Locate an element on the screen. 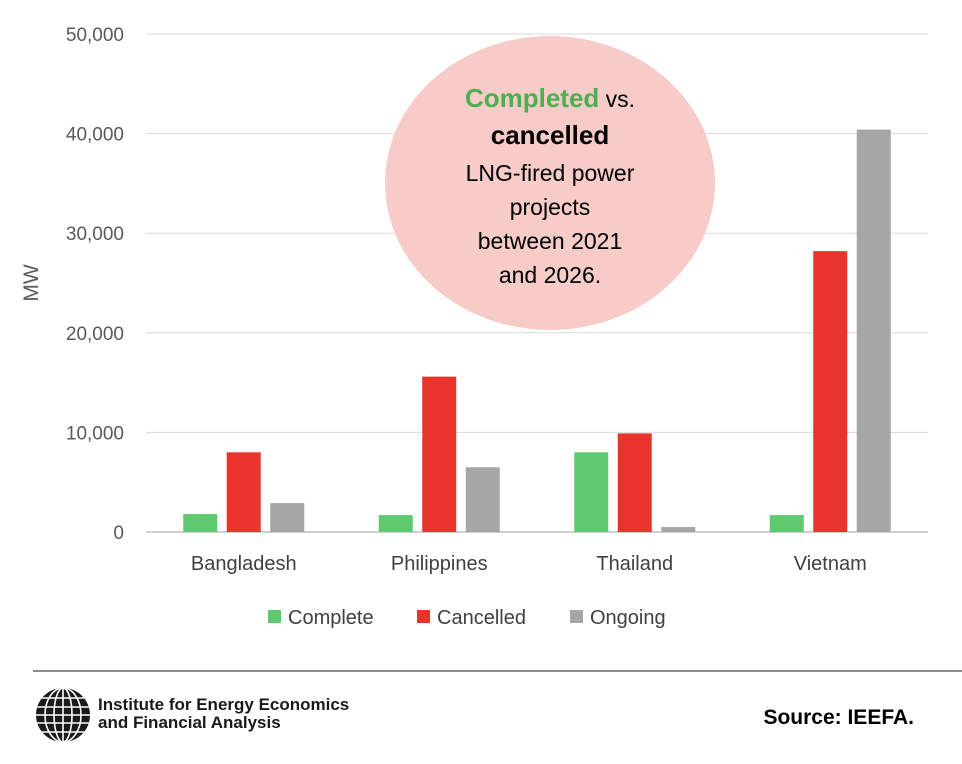 Image resolution: width=962 pixels, height=764 pixels. bubble-line-4: projects is located at coordinates (550, 207).